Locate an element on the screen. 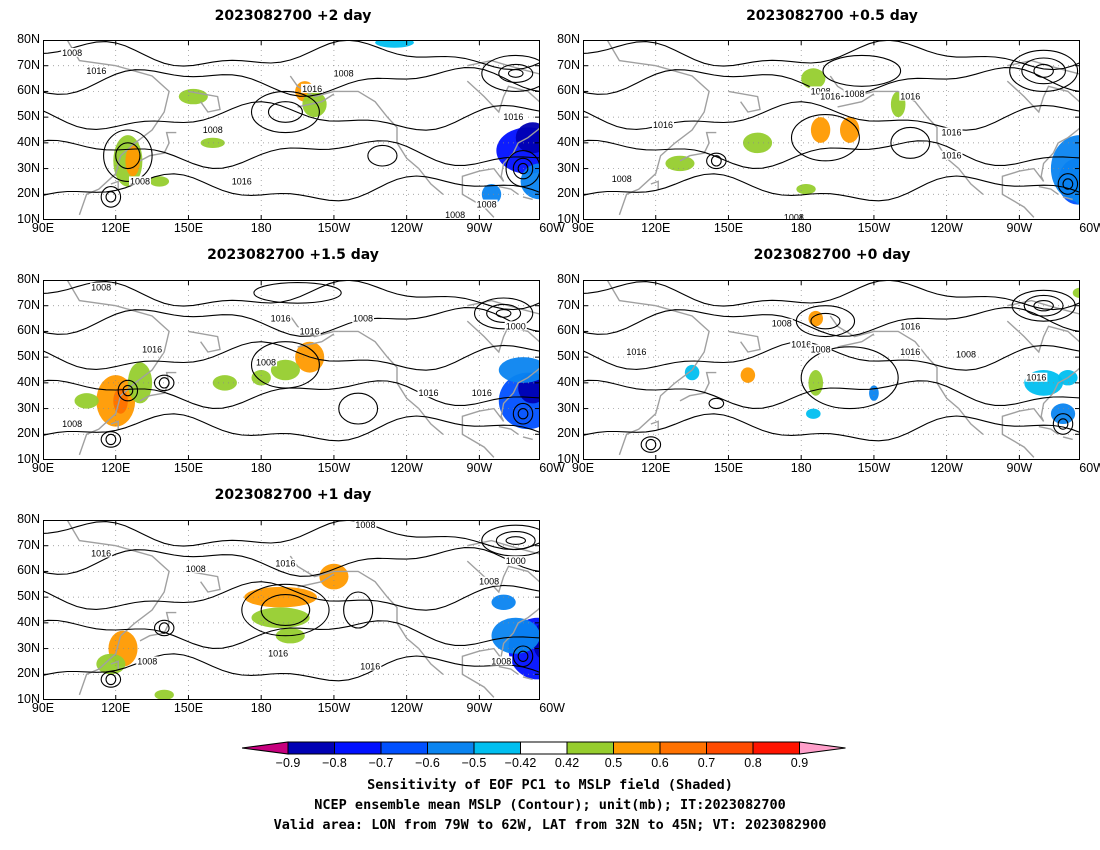  latitude-label: 20N is located at coordinates (568, 433).